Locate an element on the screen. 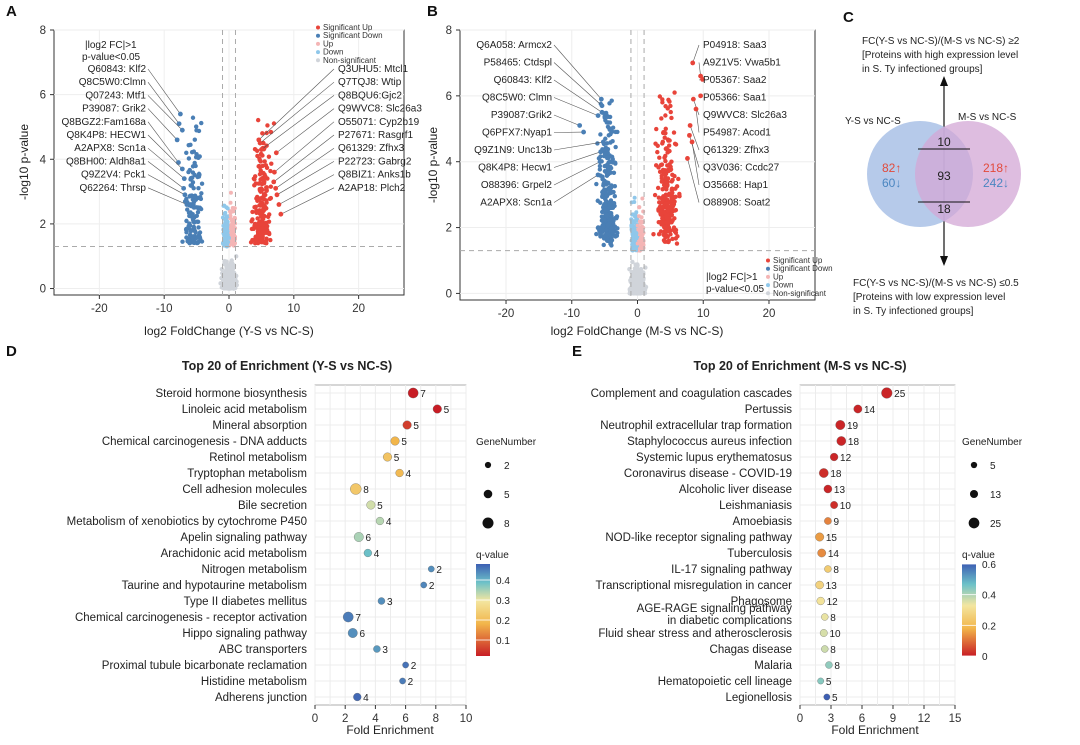 The height and width of the screenshot is (745, 1080). size-legend-value: 8 is located at coordinates (507, 524).